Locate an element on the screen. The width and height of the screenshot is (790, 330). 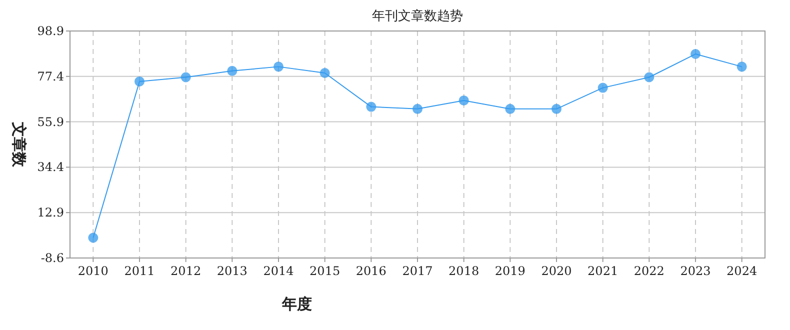
y-tick-label: 77.4 is located at coordinates (50, 76).